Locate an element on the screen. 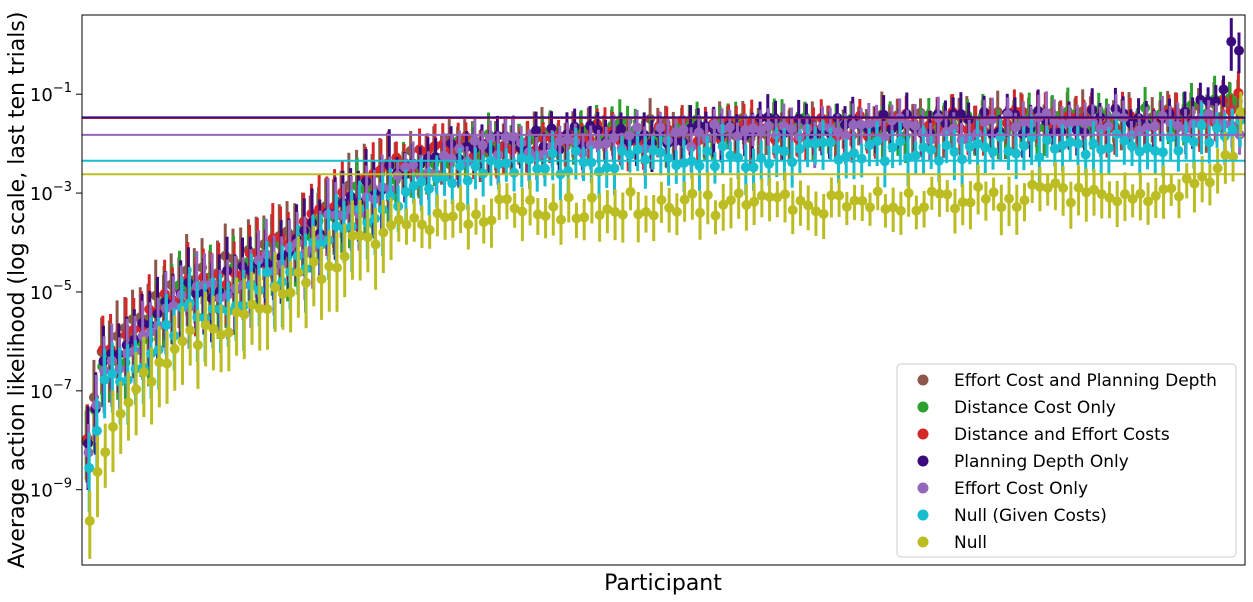 This screenshot has width=1253, height=602. legend-label: Effort Cost and Planning Depth is located at coordinates (1085, 381).